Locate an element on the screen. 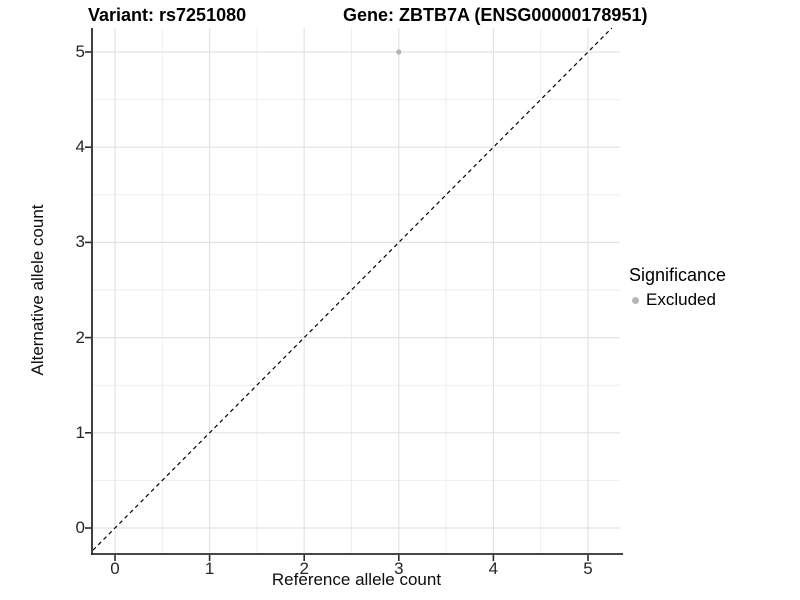 The height and width of the screenshot is (600, 800). legend-title: Significance is located at coordinates (678, 275).